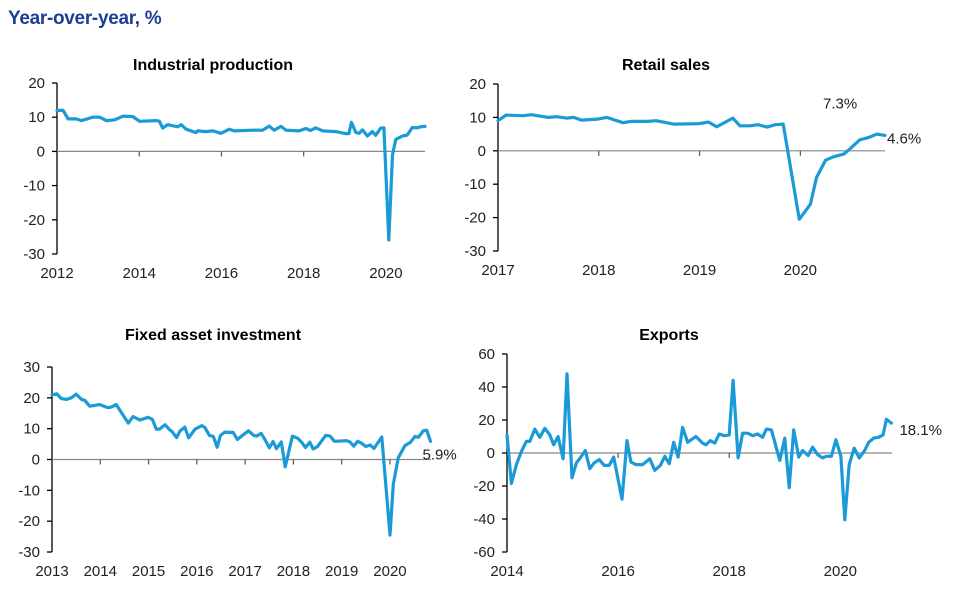  I want to click on chart-title: Exports, so click(669, 335).